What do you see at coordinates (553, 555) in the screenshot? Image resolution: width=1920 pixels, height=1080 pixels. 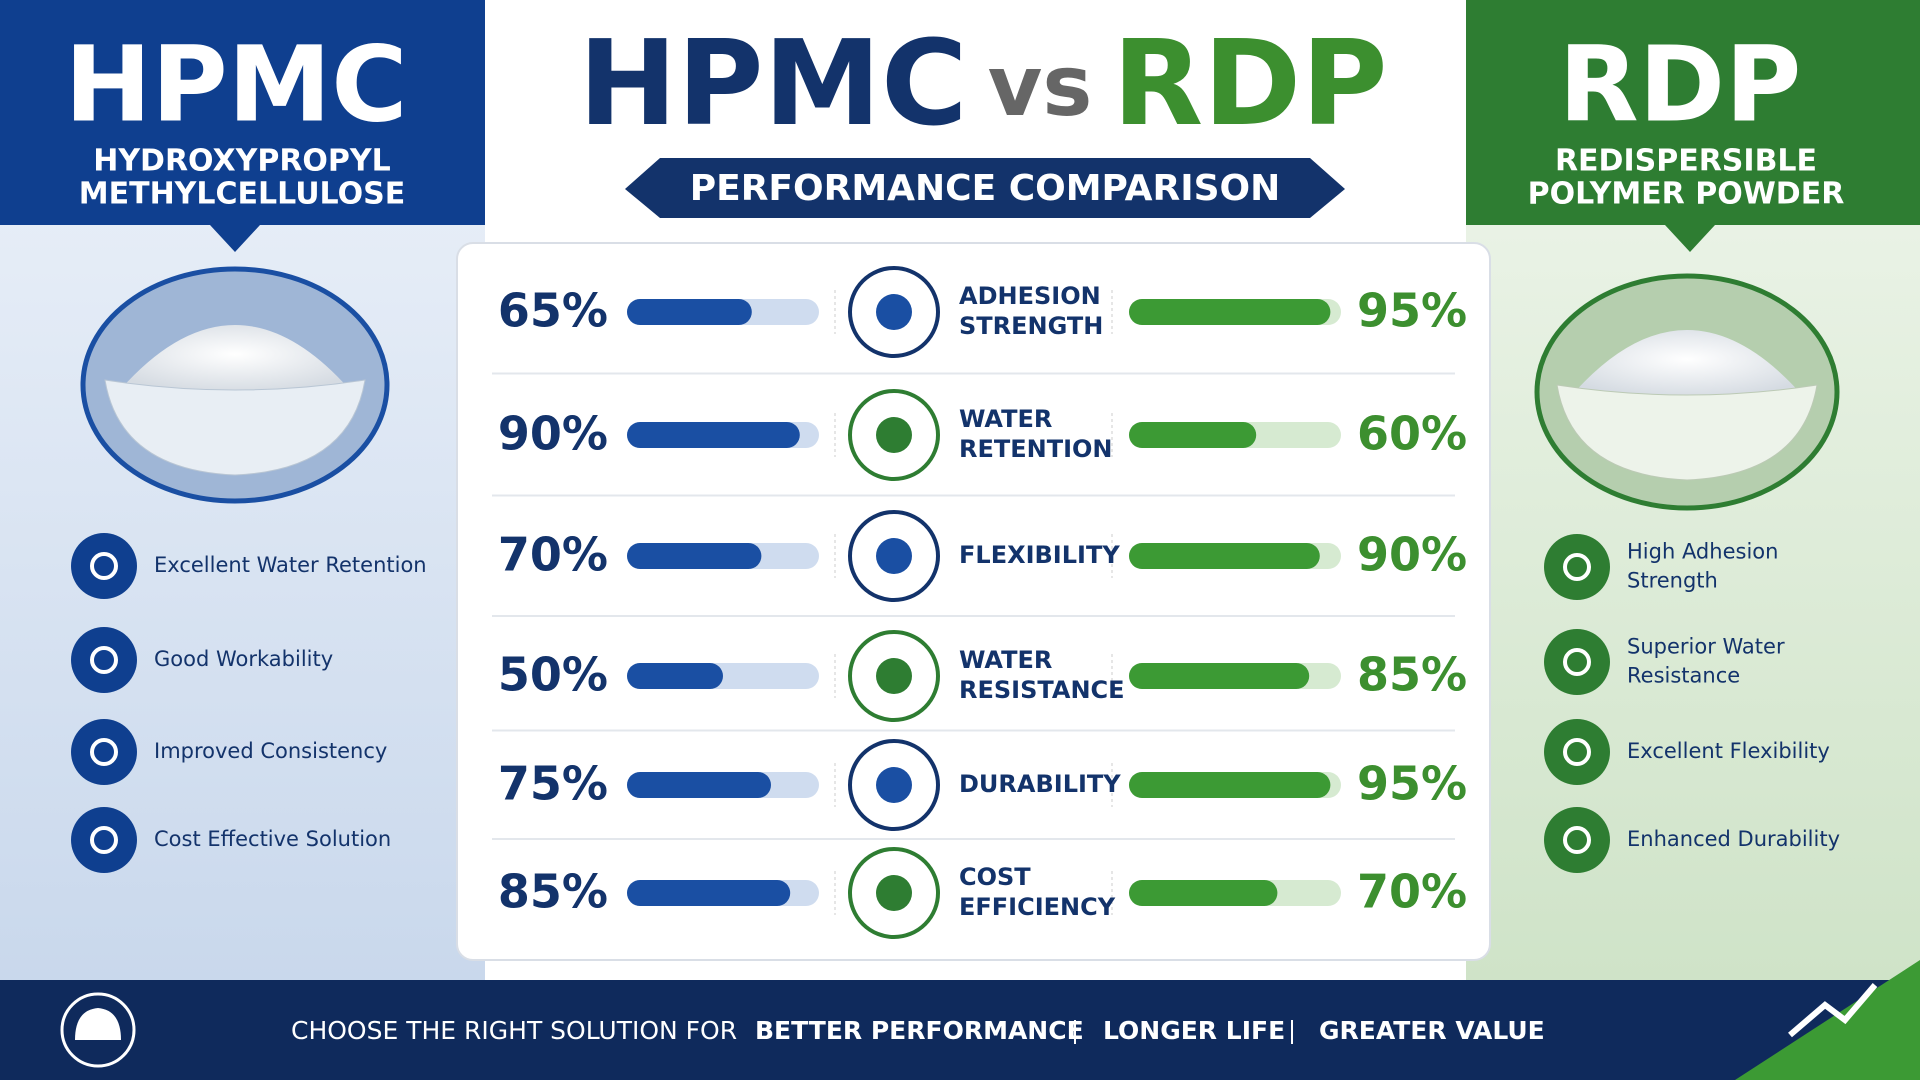 I see `hpmc-value: 70%` at bounding box center [553, 555].